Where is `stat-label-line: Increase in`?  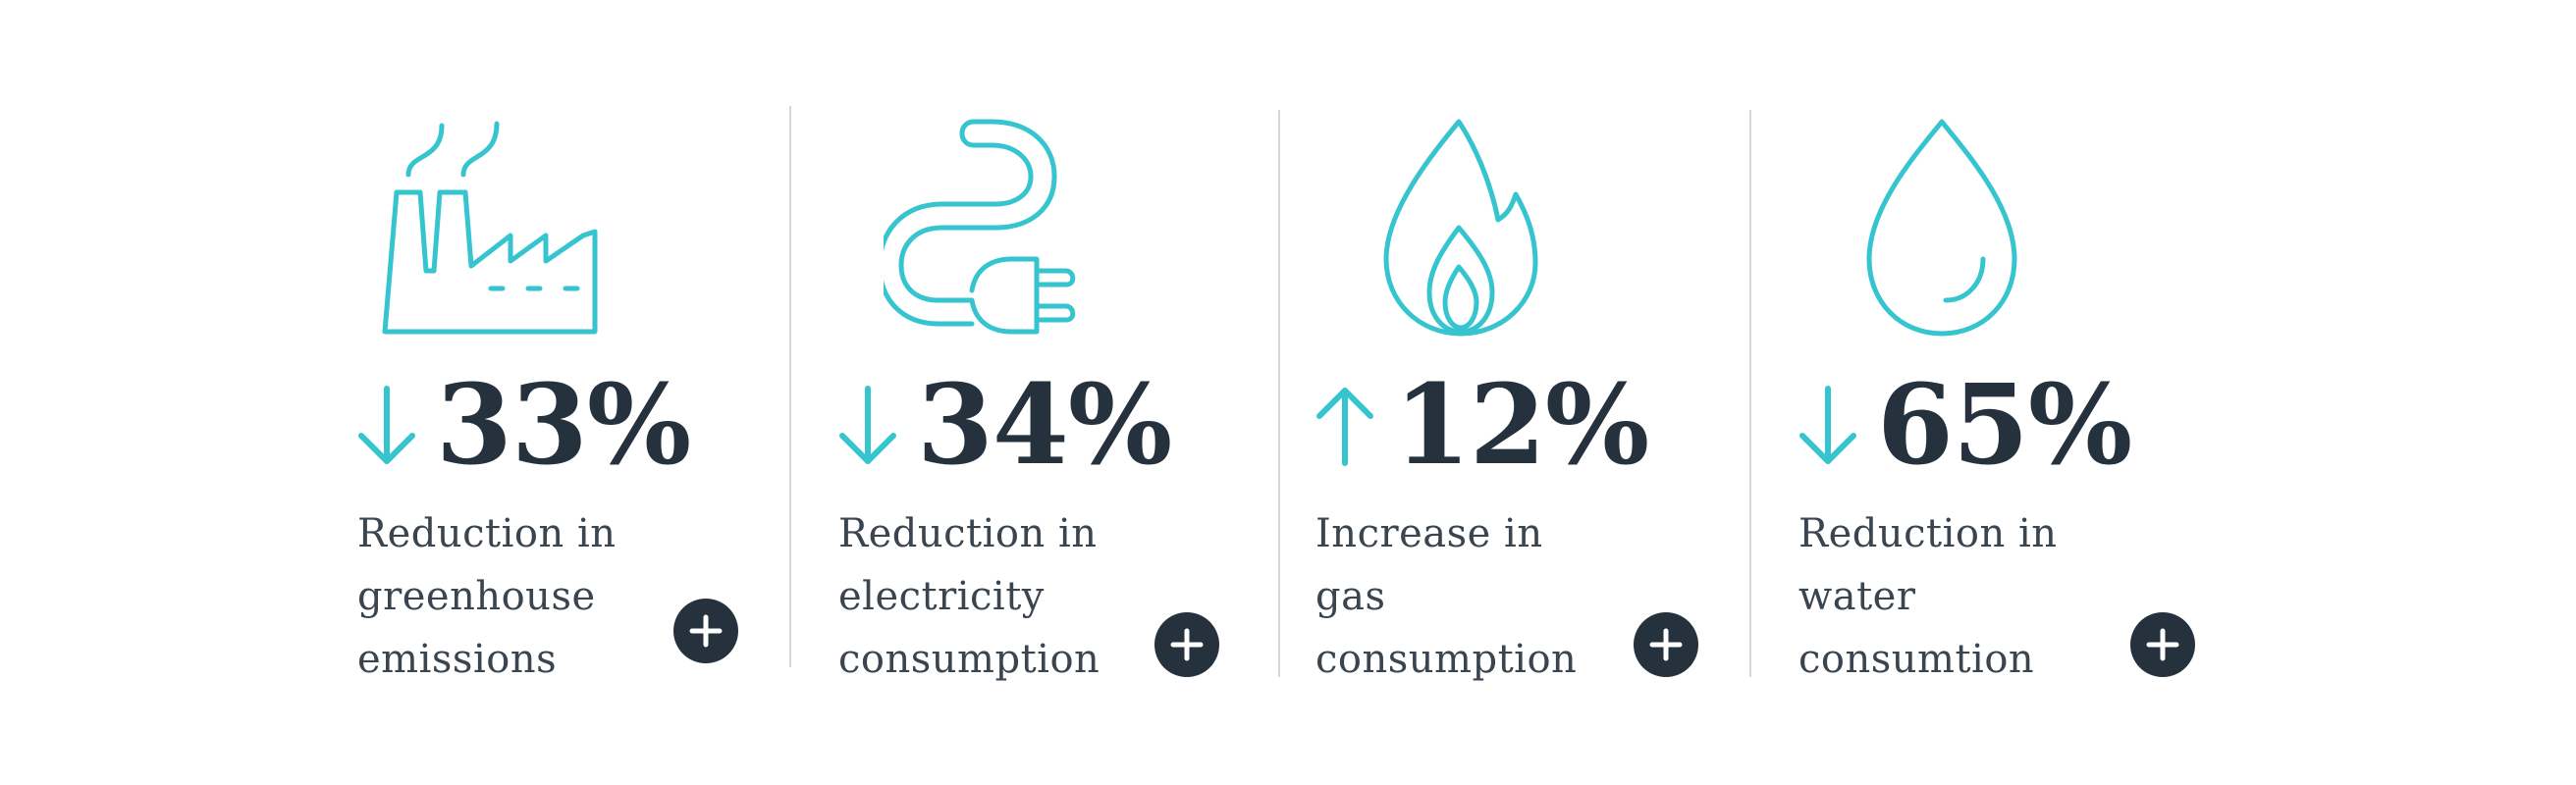
stat-label-line: Increase in is located at coordinates (1429, 533).